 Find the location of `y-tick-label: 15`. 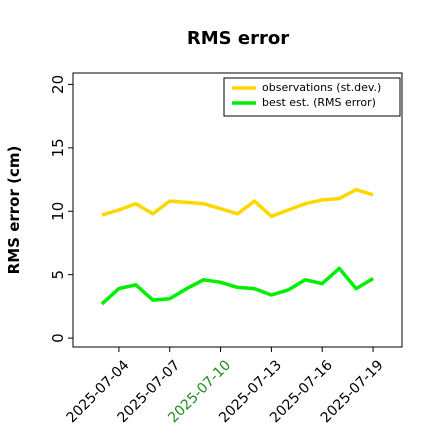

y-tick-label: 15 is located at coordinates (58, 147).